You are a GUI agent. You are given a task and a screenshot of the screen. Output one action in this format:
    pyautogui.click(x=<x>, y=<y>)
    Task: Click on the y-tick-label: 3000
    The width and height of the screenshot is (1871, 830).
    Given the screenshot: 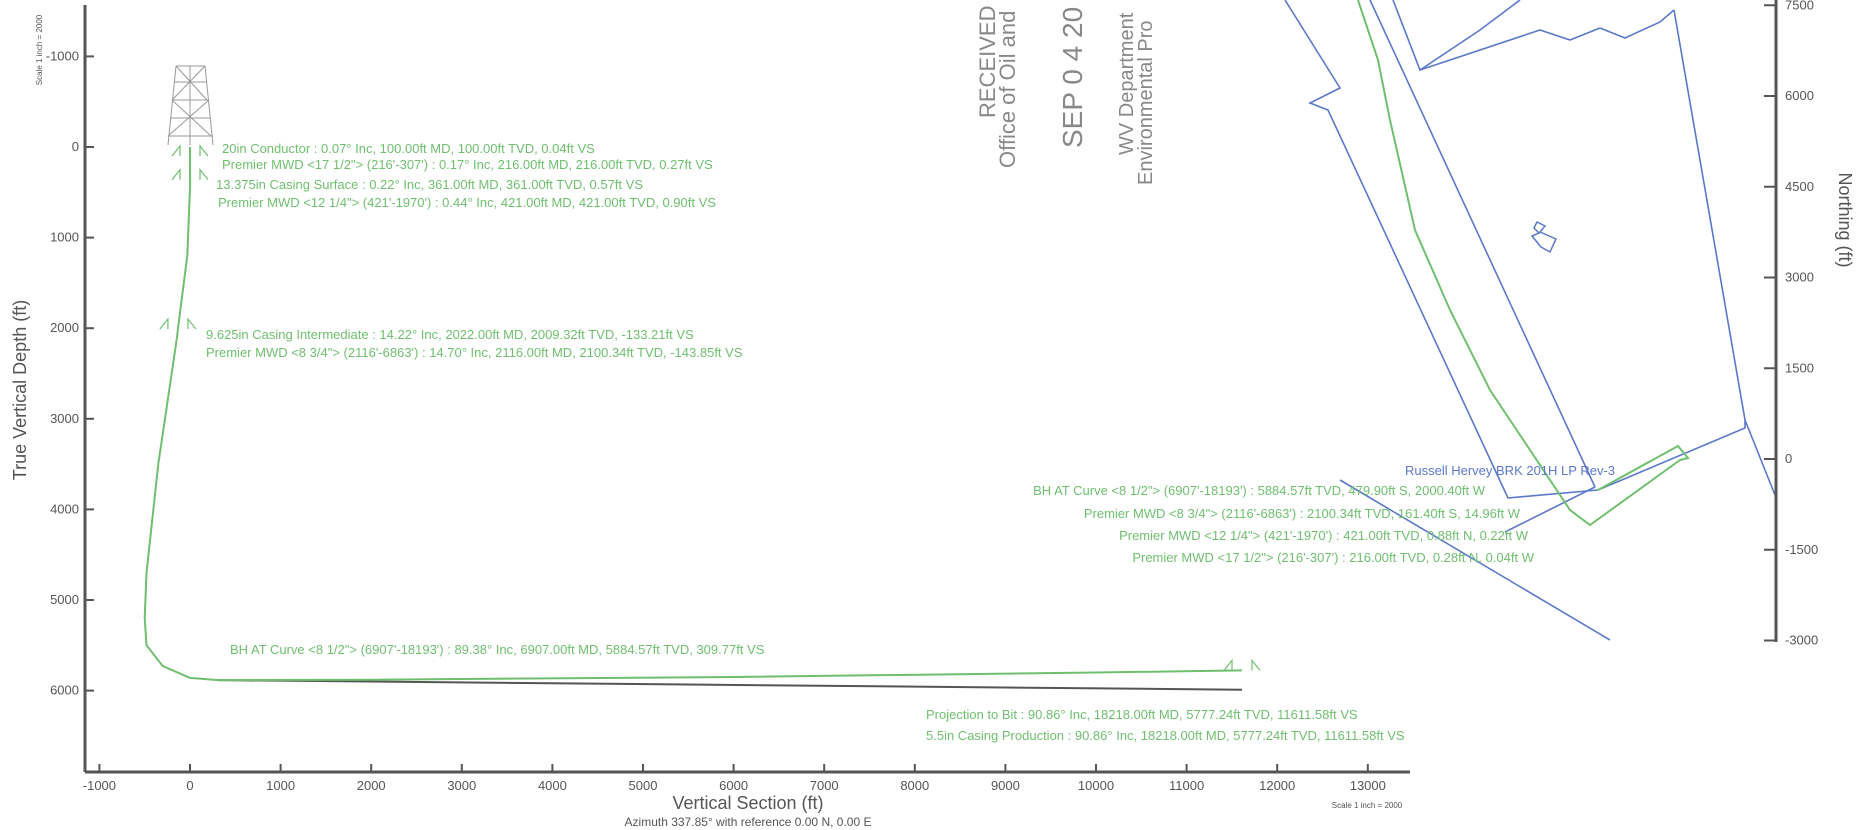 What is the action you would take?
    pyautogui.click(x=64, y=418)
    